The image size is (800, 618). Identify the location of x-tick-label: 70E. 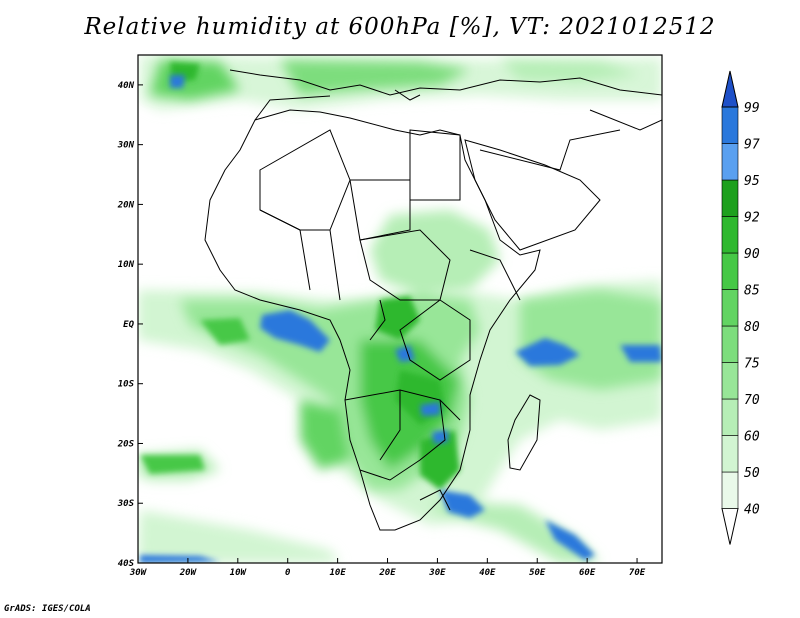
(637, 573).